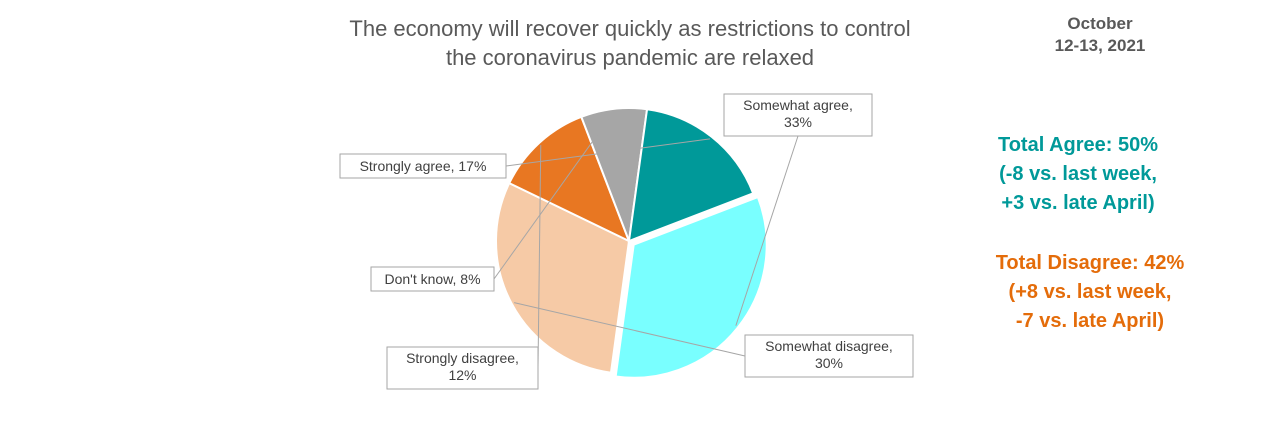 This screenshot has height=424, width=1280. I want to click on total-disagree-vs-last-week: (+8 vs. last week,, so click(1090, 292).